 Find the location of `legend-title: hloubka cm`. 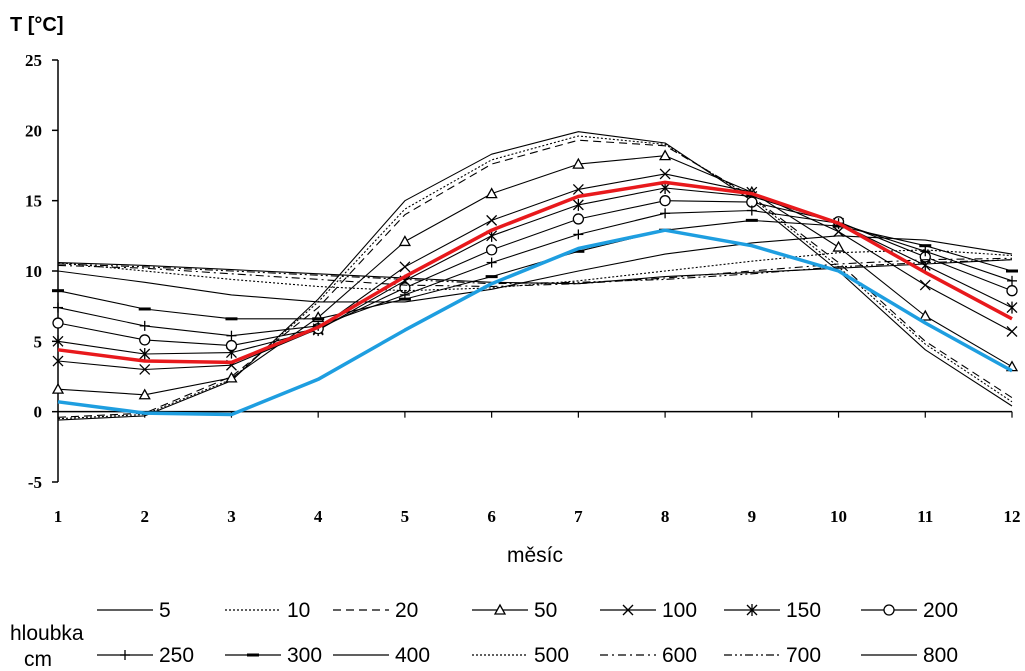

legend-title: hloubka cm is located at coordinates (47, 646).